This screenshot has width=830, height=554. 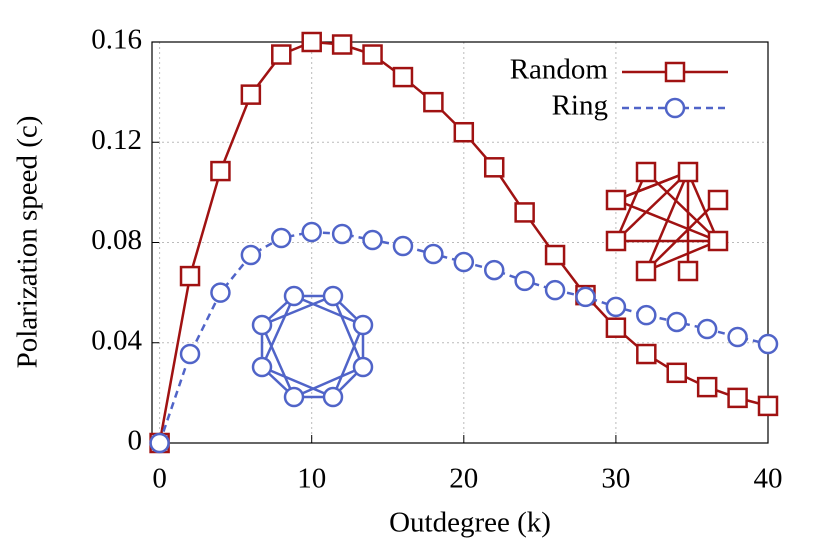 What do you see at coordinates (116, 40) in the screenshot?
I see `y-tick-label: 0.16` at bounding box center [116, 40].